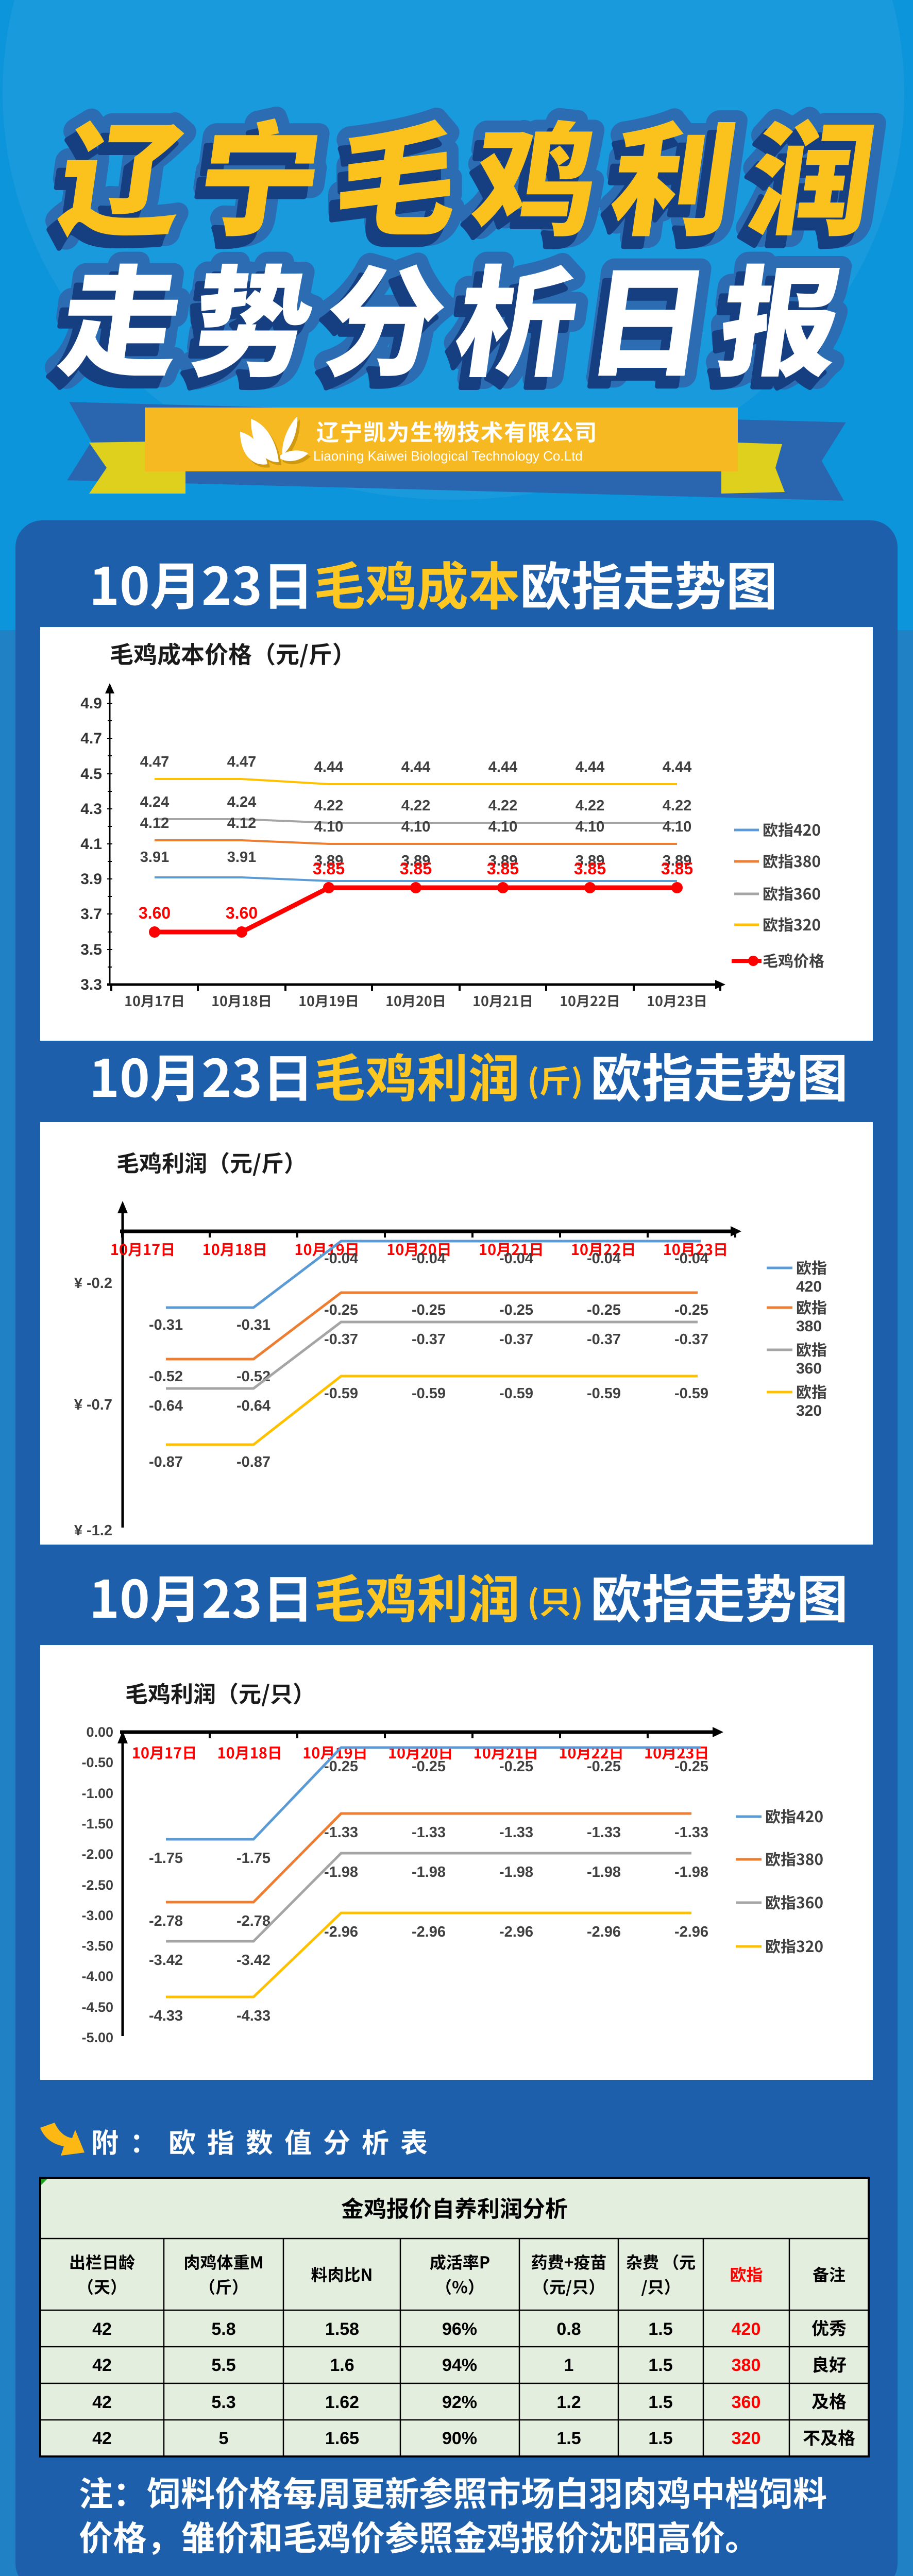 This screenshot has width=913, height=2576. Describe the element at coordinates (91, 949) in the screenshot. I see `svg-text: 3.5` at that location.